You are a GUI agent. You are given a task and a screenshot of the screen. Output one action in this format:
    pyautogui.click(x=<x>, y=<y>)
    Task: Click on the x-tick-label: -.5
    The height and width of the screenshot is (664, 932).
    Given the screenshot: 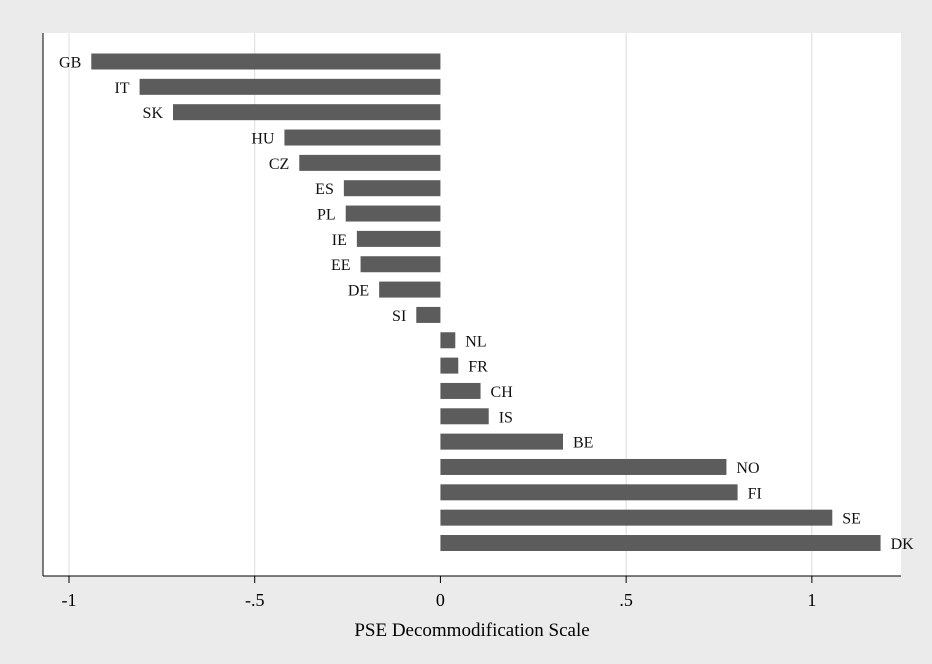 What is the action you would take?
    pyautogui.click(x=255, y=600)
    